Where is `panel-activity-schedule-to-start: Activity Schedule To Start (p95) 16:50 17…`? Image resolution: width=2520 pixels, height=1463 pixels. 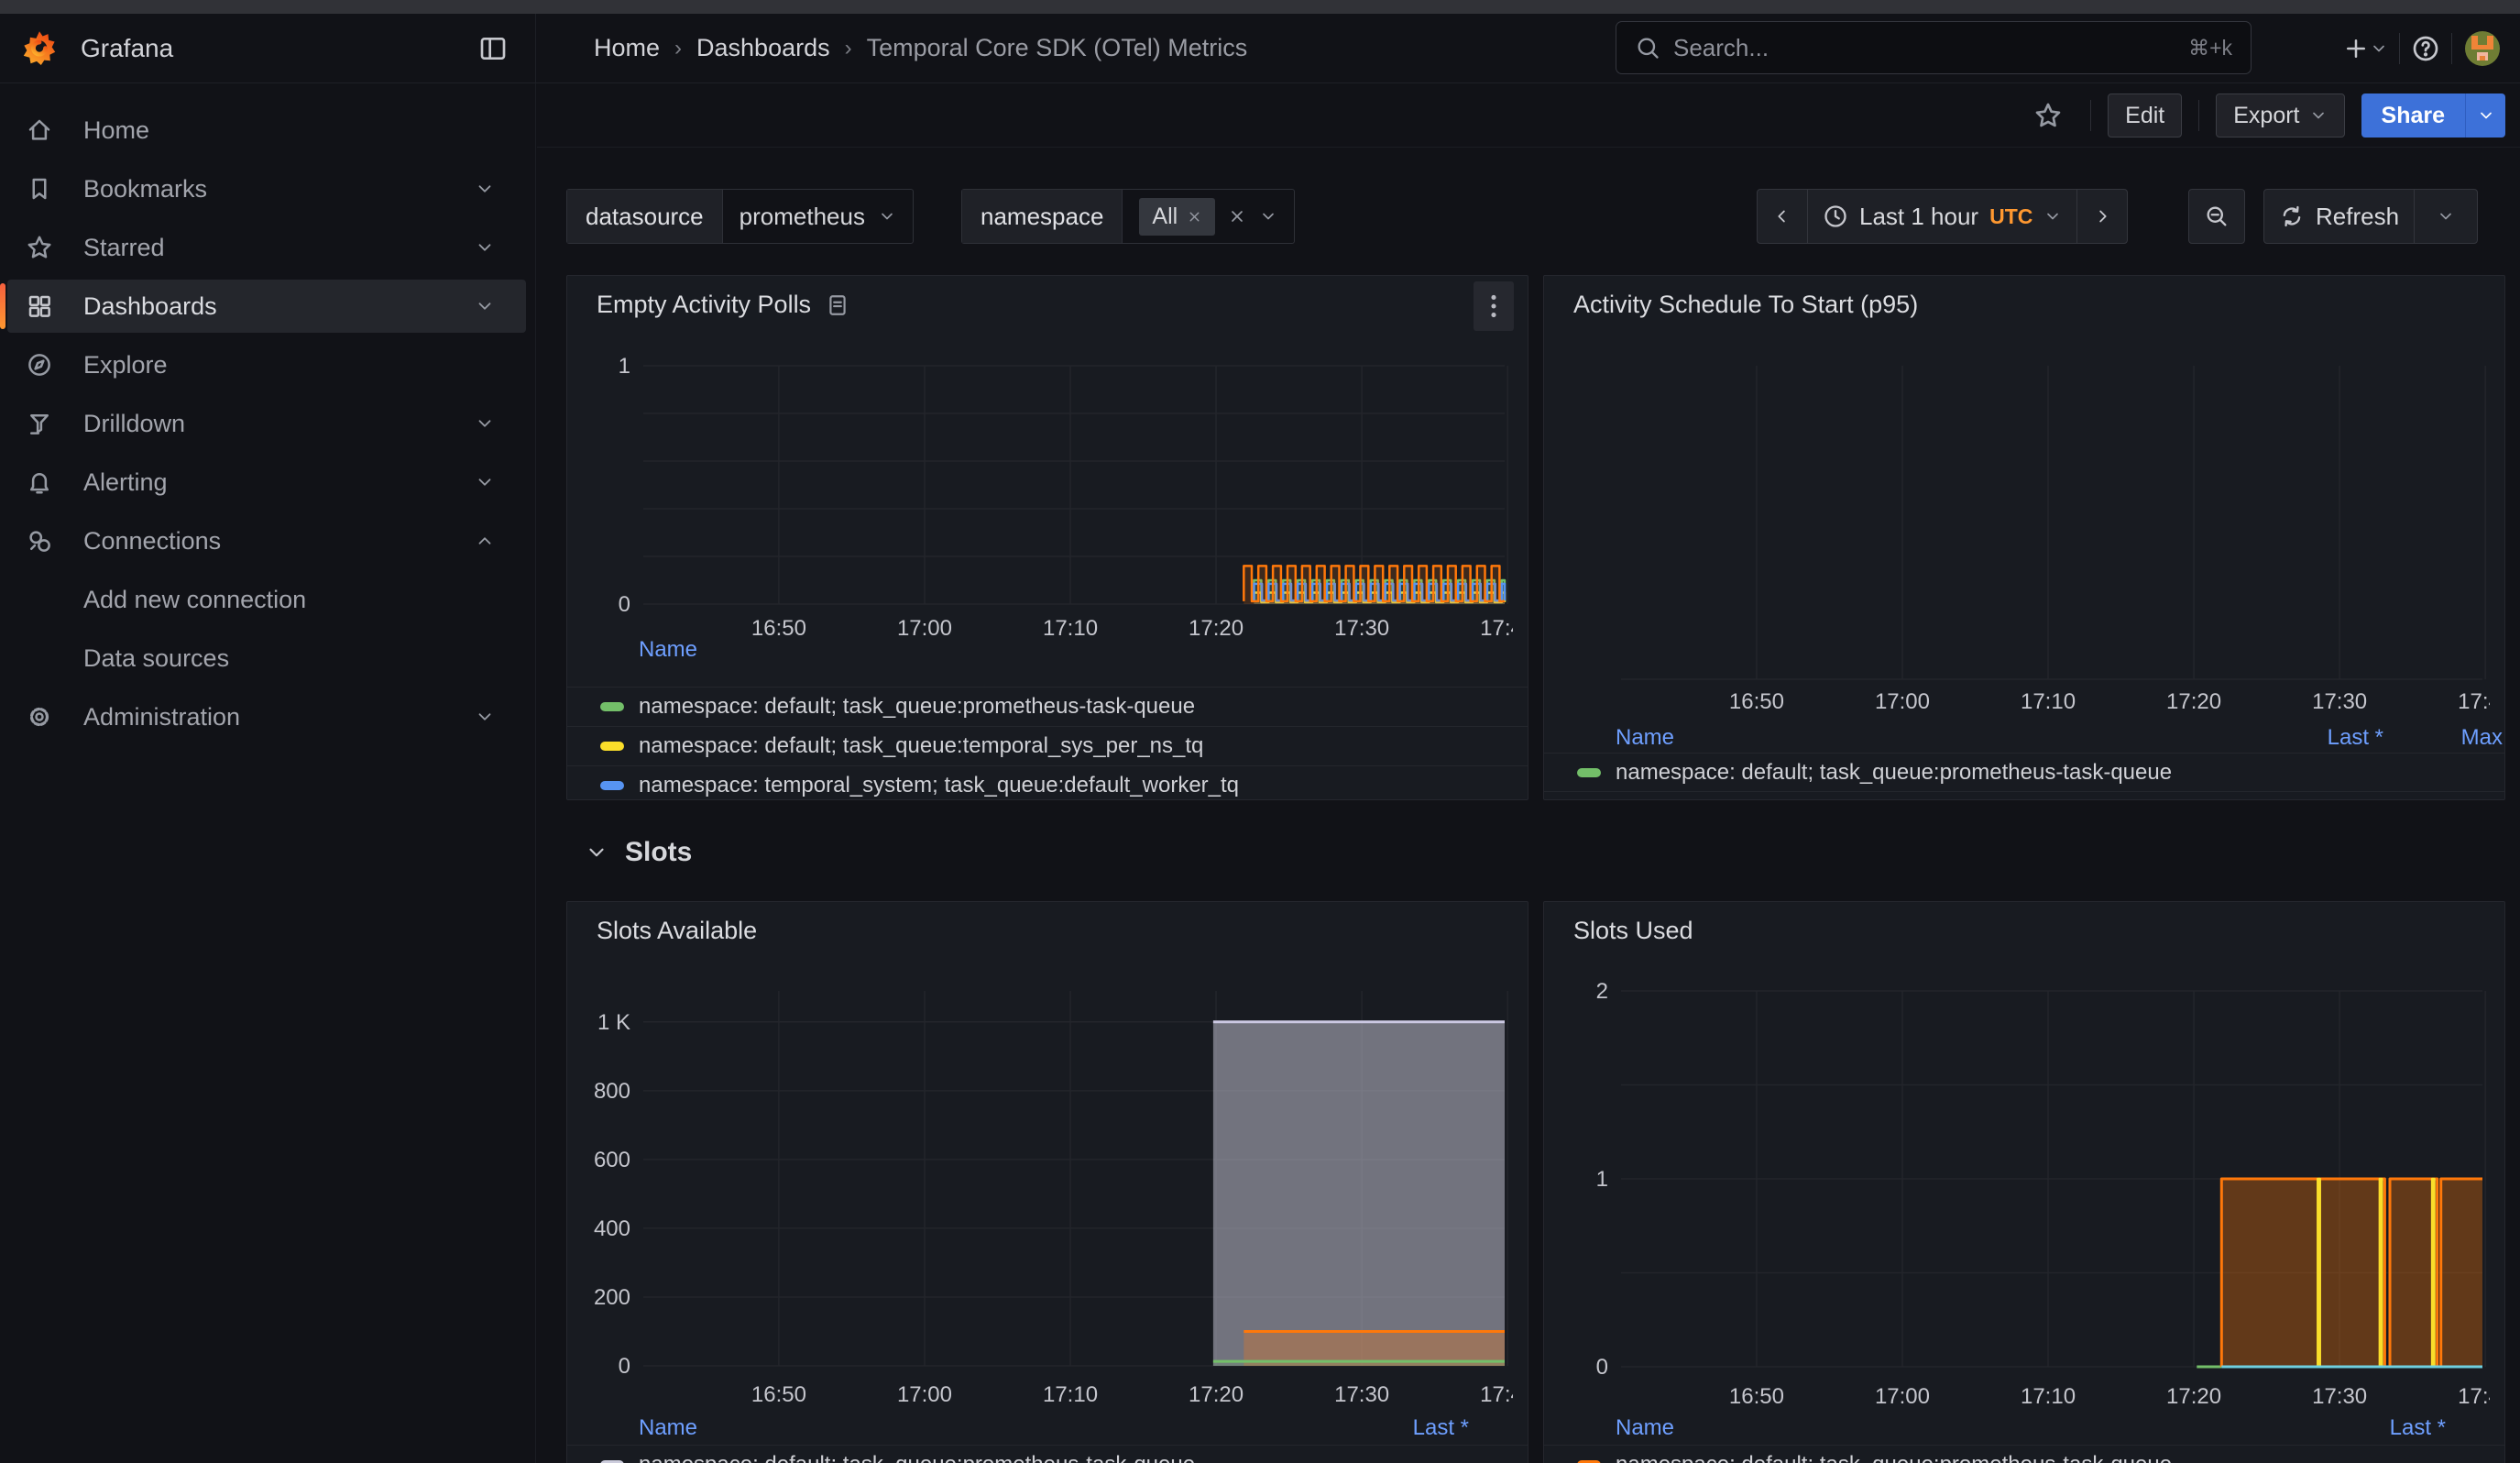 panel-activity-schedule-to-start: Activity Schedule To Start (p95) 16:50 17… is located at coordinates (2024, 537).